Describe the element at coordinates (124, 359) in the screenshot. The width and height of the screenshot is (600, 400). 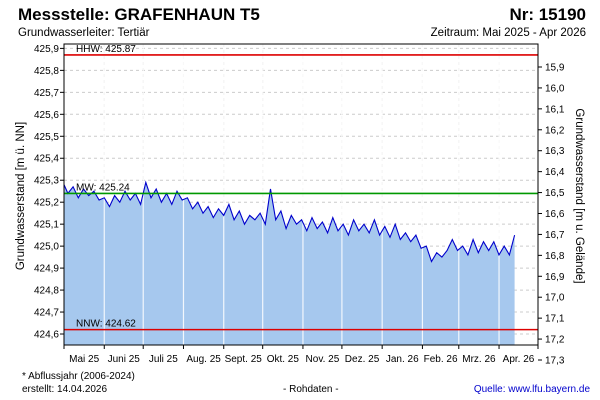
I see `x-tick-label: Juni 25` at that location.